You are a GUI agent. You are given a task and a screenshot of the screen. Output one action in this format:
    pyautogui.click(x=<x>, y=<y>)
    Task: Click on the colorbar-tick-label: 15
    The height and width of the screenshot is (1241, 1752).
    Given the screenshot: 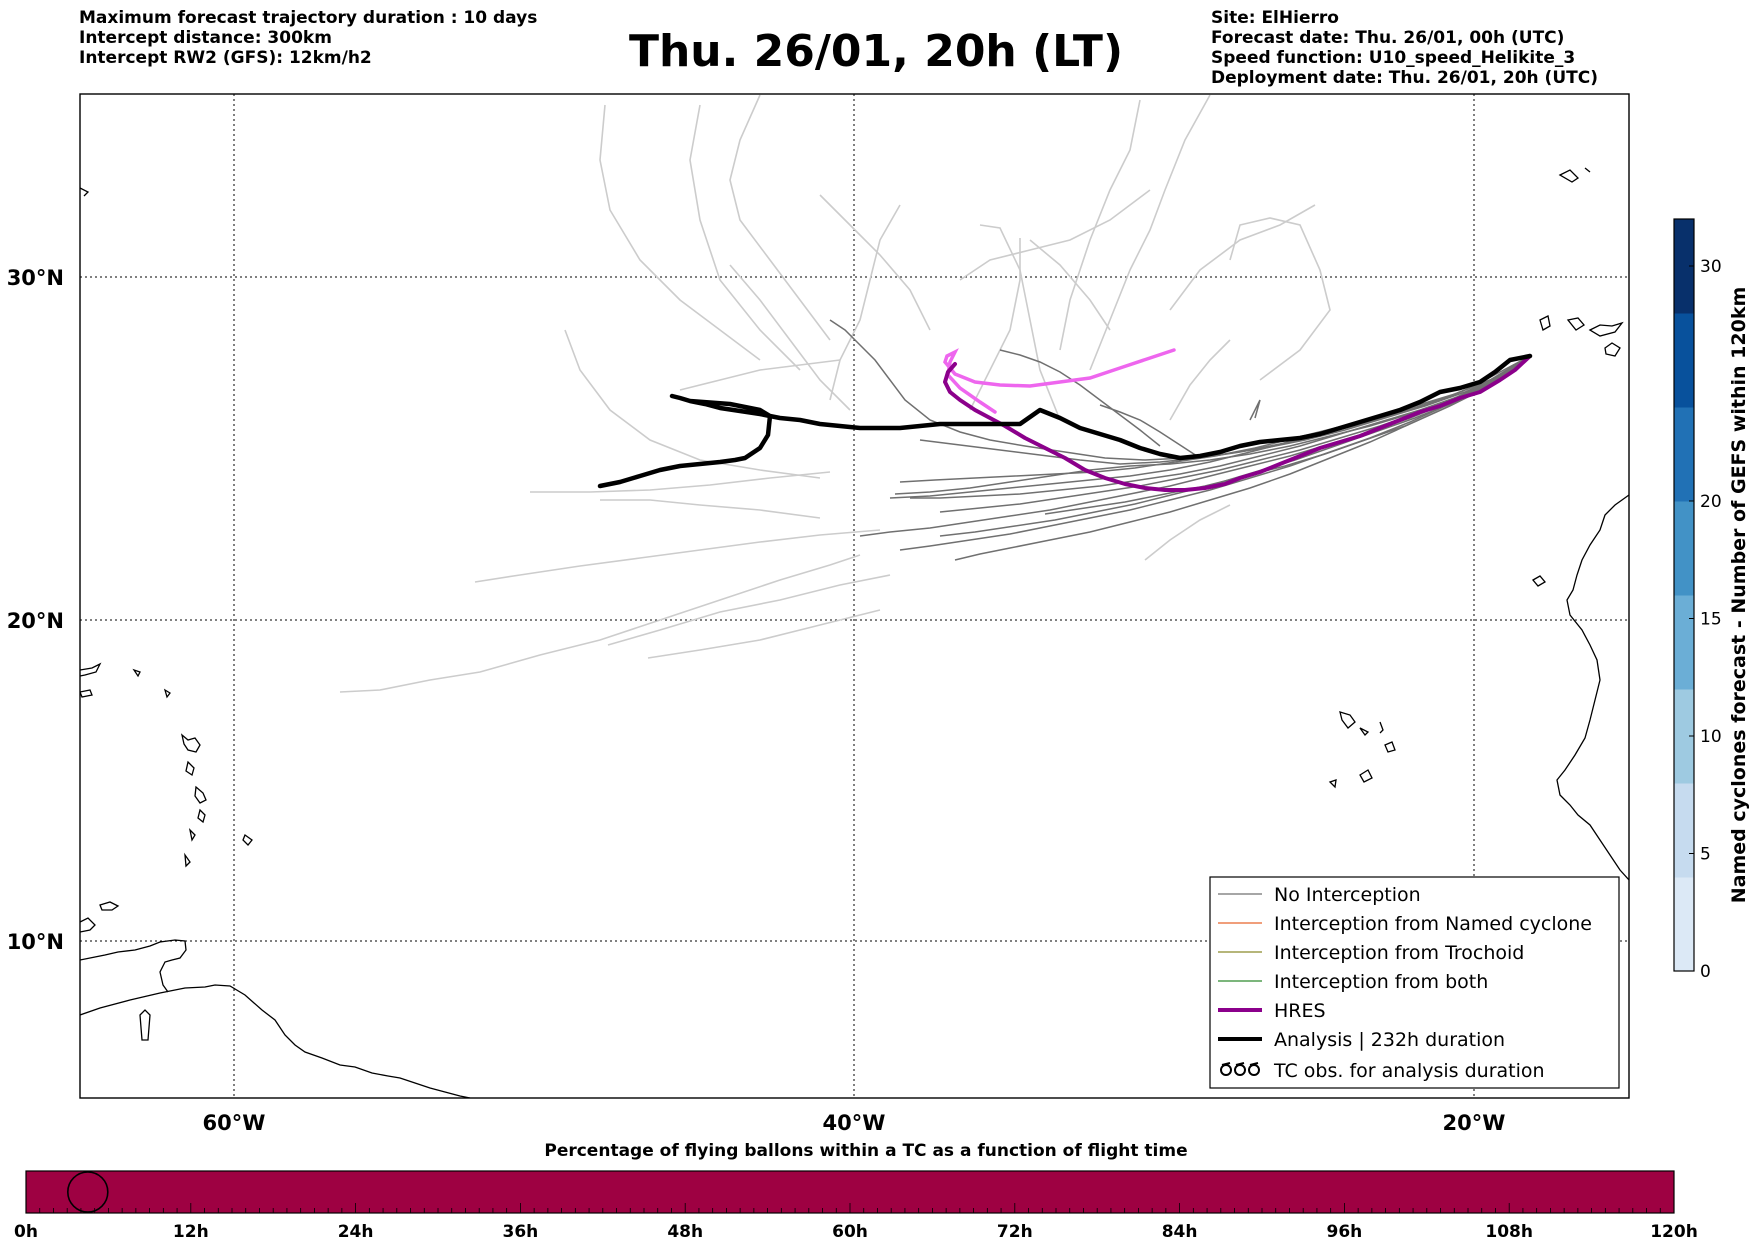 What is the action you would take?
    pyautogui.click(x=1711, y=620)
    